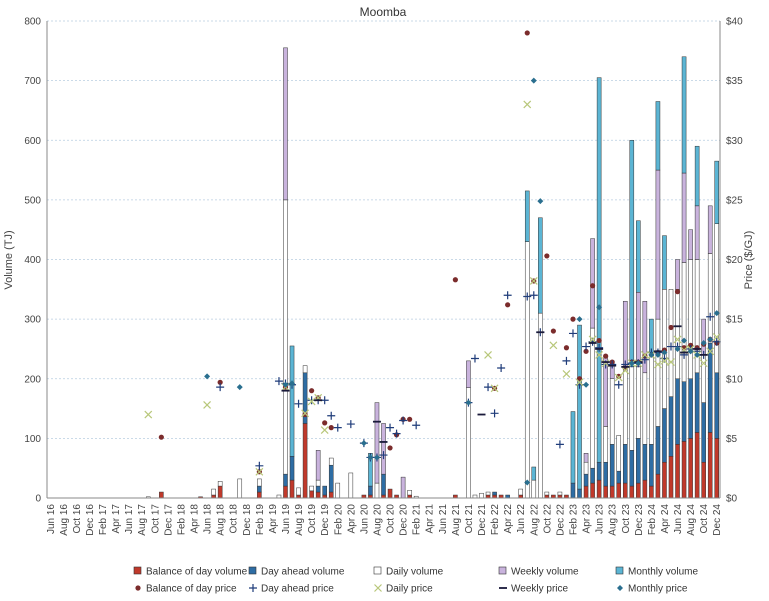 This screenshot has width=769, height=601. Describe the element at coordinates (325, 520) in the screenshot. I see `x-tick-label: Dec 19` at that location.